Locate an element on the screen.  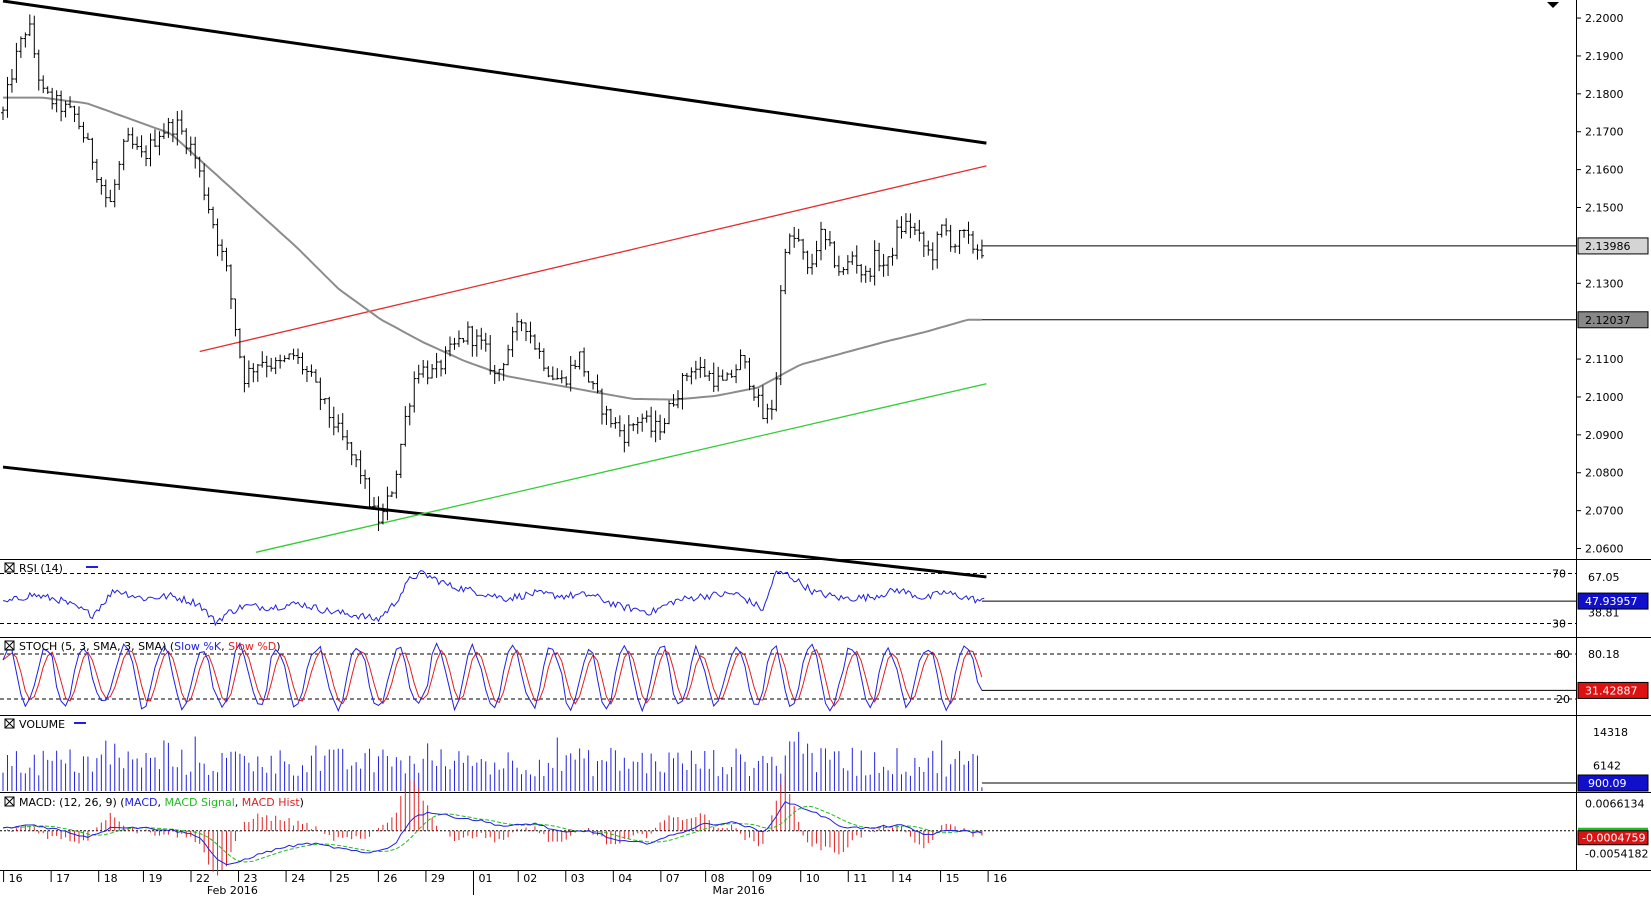
x-axis-day-label: 01 is located at coordinates (485, 878).